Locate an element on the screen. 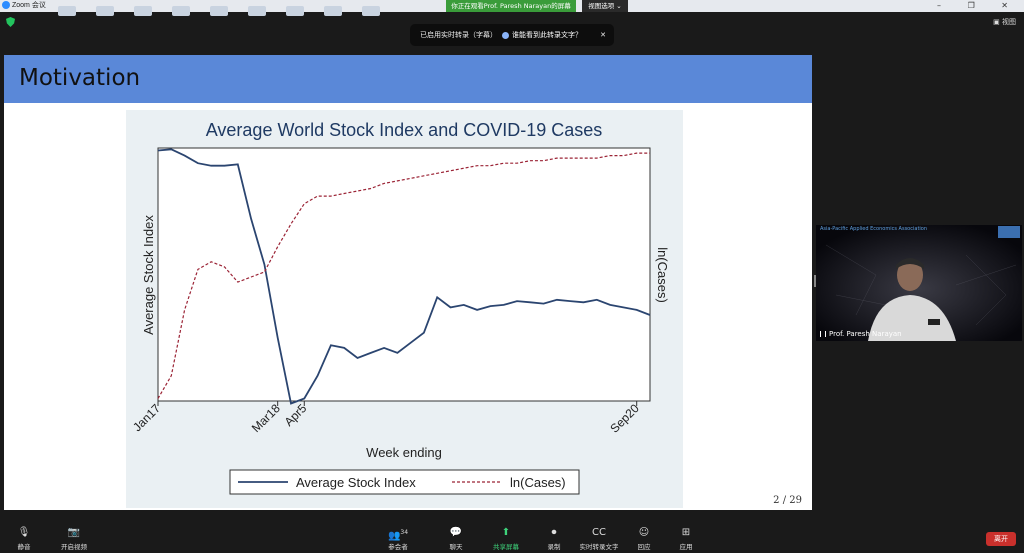 The height and width of the screenshot is (553, 1024). legend-entries: Average Stock Index ln(Cases) is located at coordinates (402, 482).